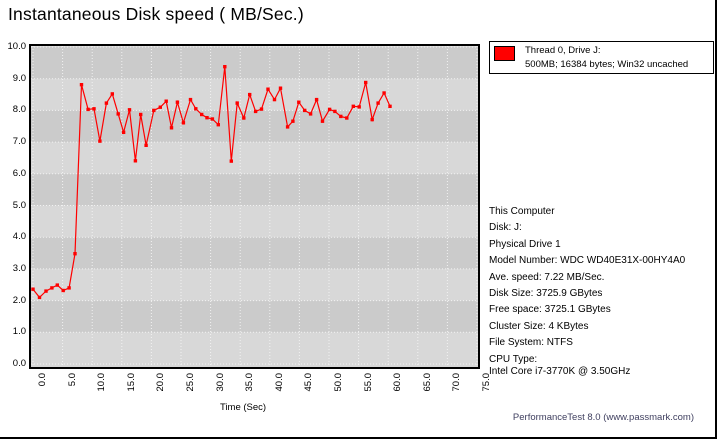  Describe the element at coordinates (563, 50) in the screenshot. I see `legend-series-name: Thread 0, Drive J:` at that location.